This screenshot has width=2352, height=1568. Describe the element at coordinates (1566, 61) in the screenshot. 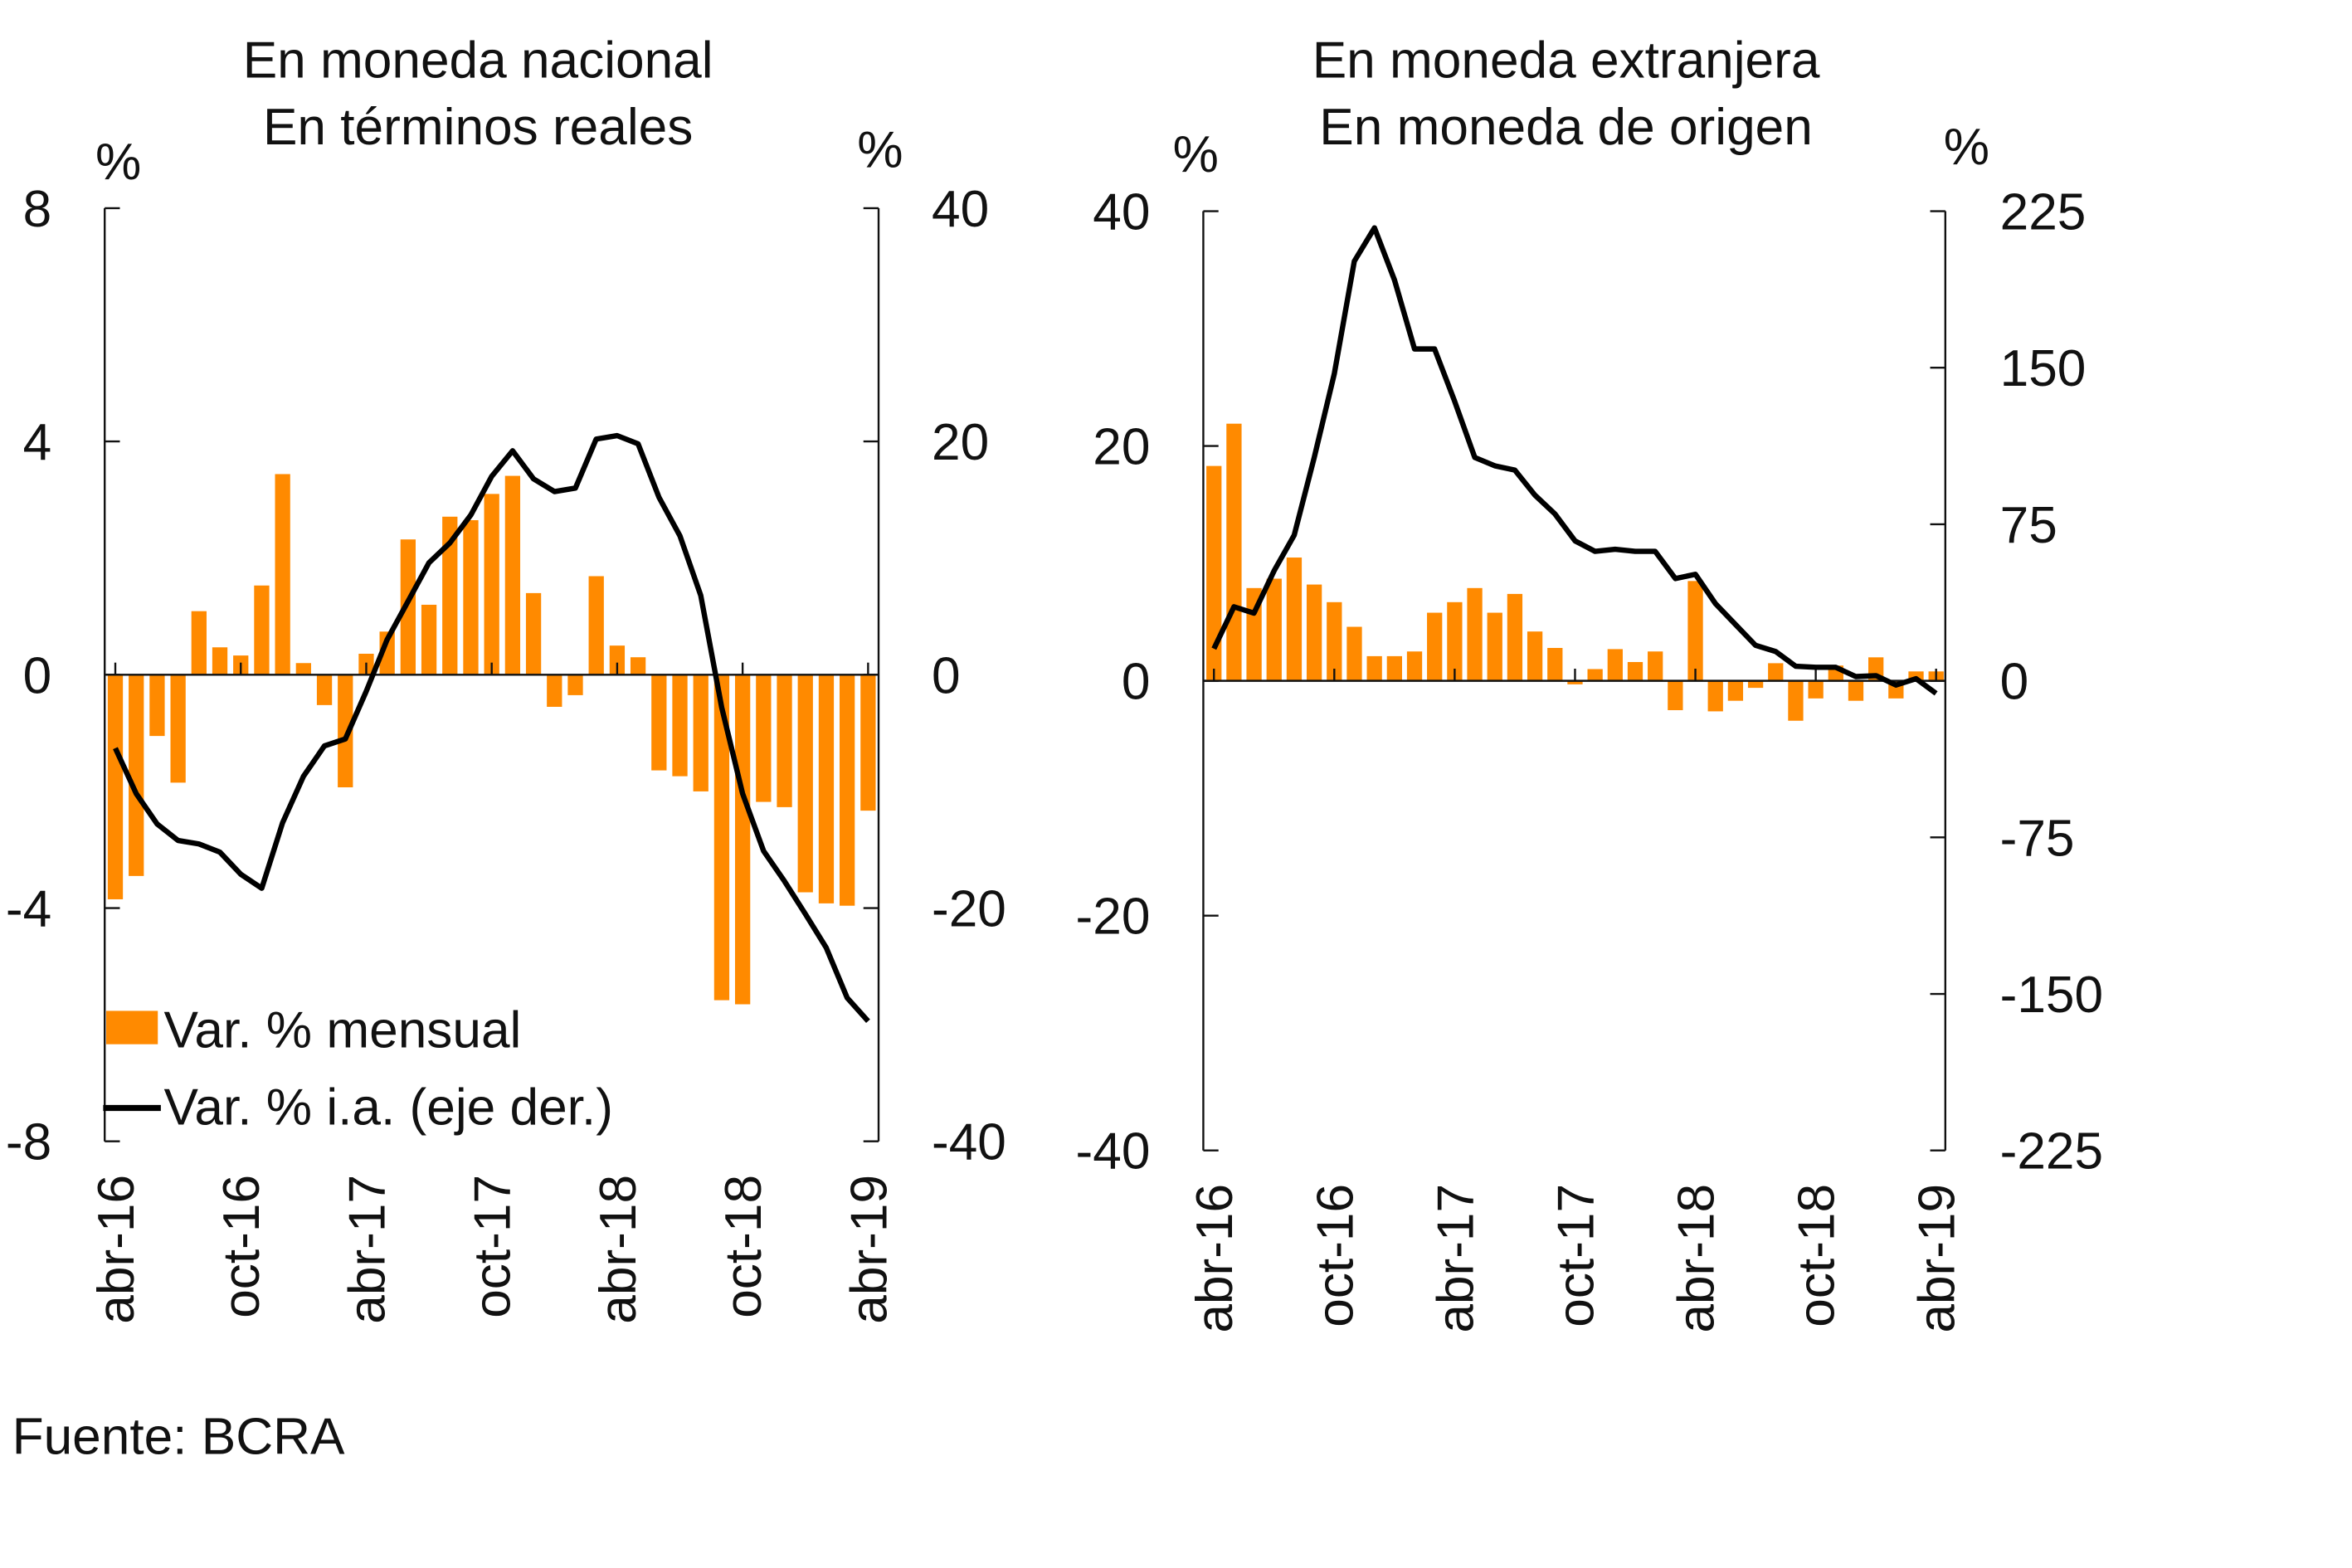

I see `right-title-line1: En moneda extranjera` at that location.